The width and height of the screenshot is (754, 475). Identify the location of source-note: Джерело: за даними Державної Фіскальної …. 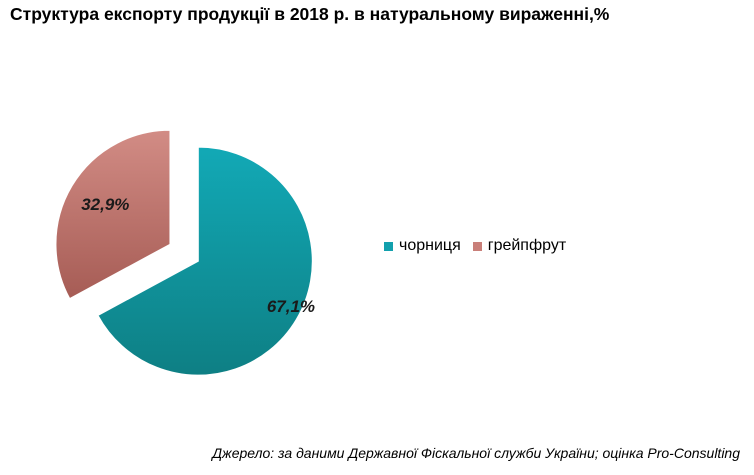
(476, 453).